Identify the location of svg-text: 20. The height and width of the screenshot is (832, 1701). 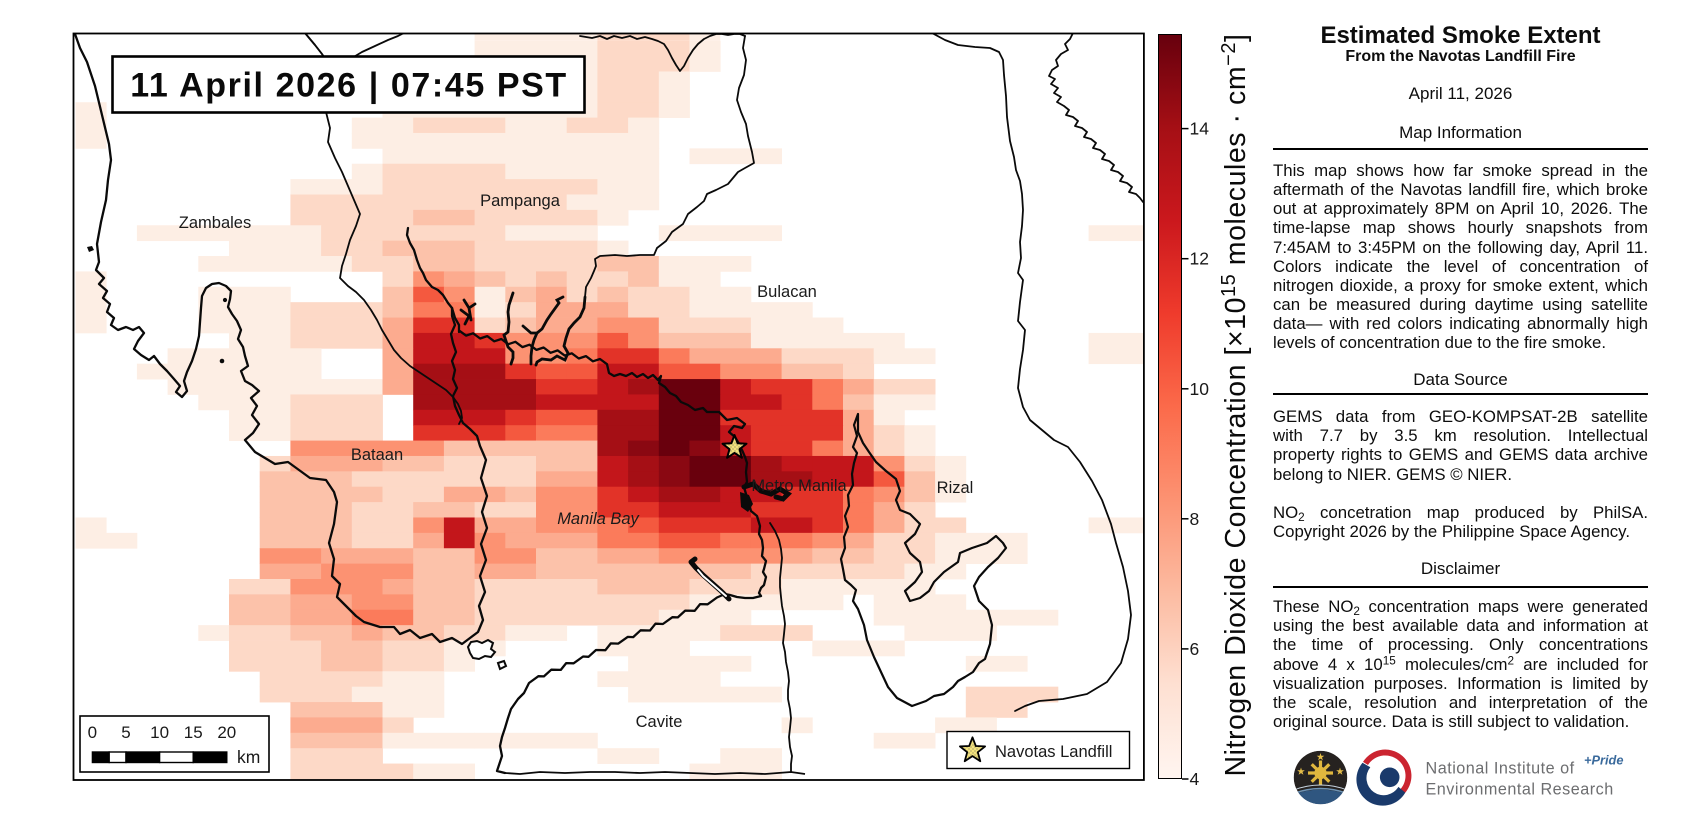
(226, 732).